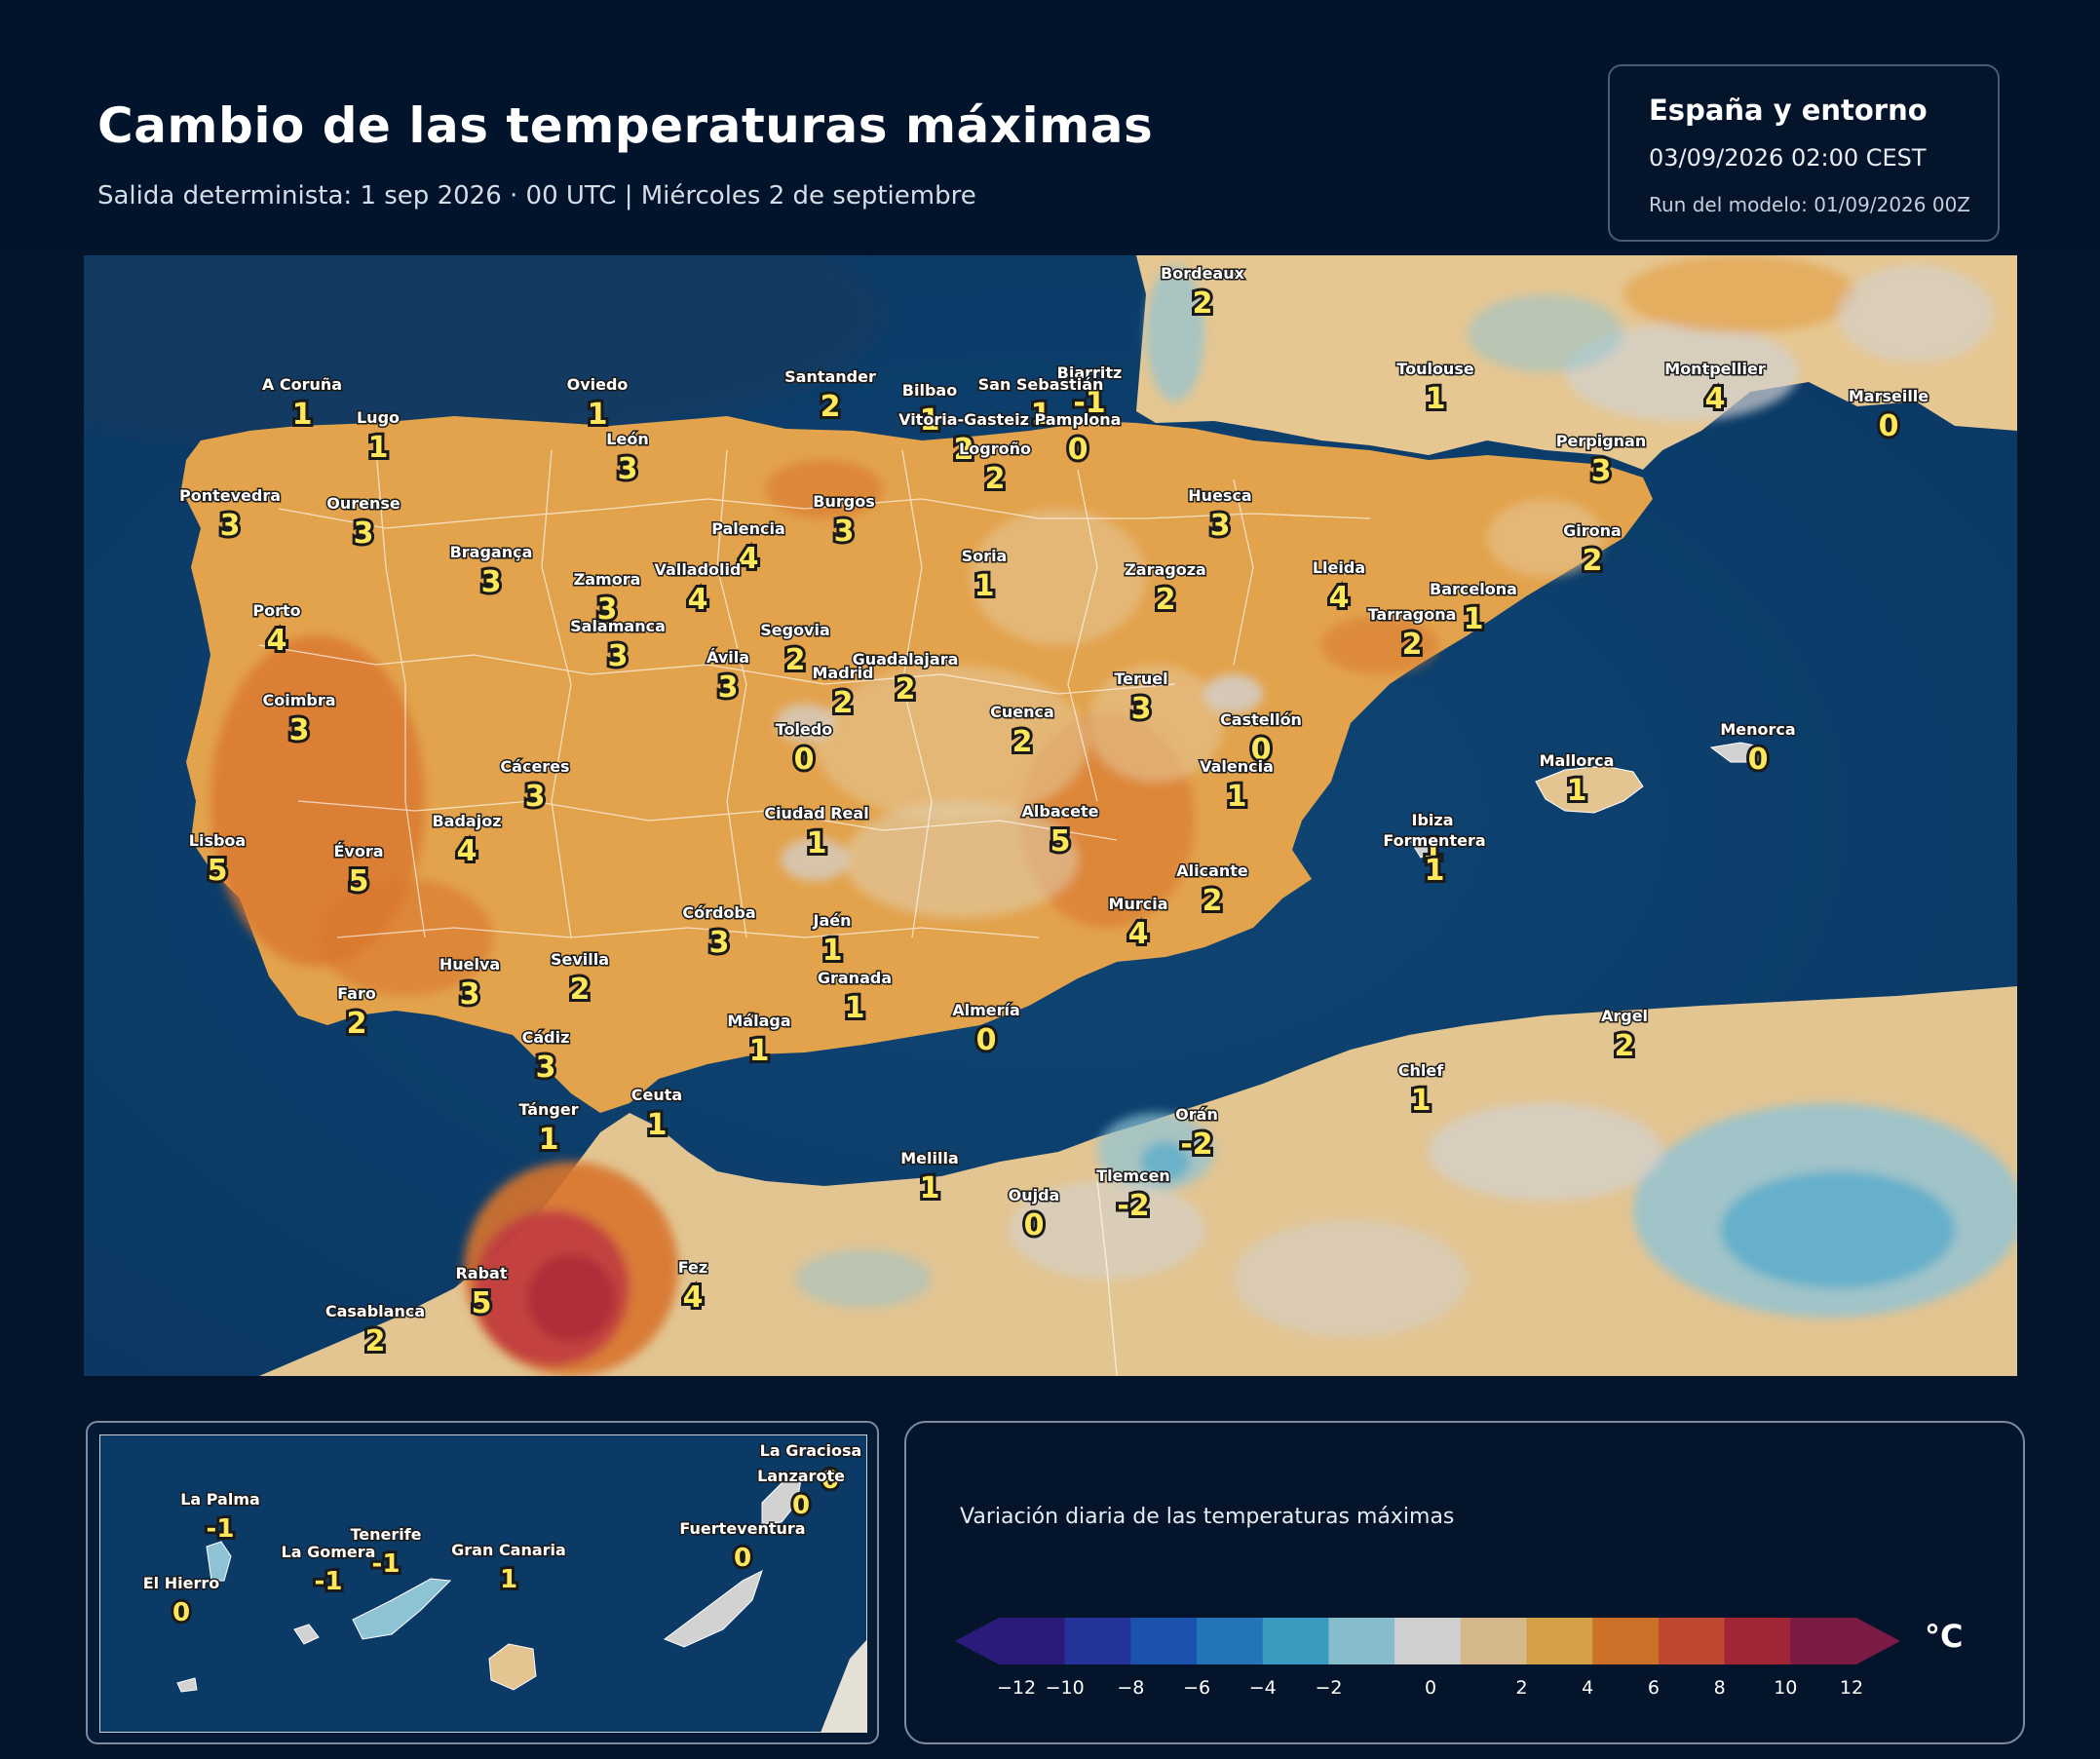  What do you see at coordinates (469, 965) in the screenshot?
I see `city-name: Huelva` at bounding box center [469, 965].